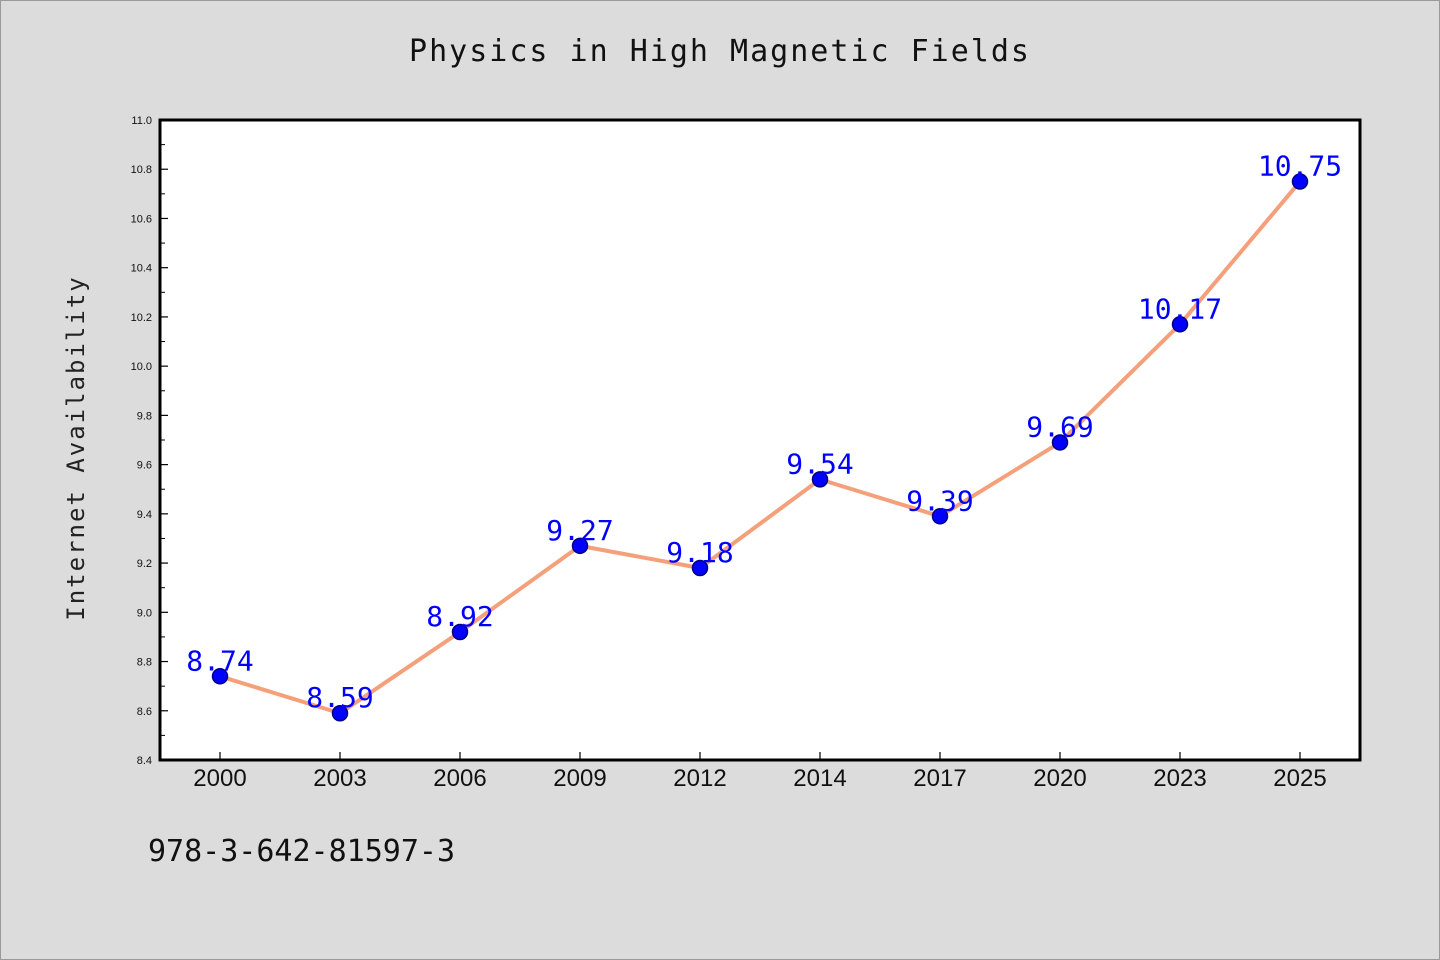 Image resolution: width=1440 pixels, height=960 pixels. I want to click on y-tick-label: 10.4, so click(141, 269).